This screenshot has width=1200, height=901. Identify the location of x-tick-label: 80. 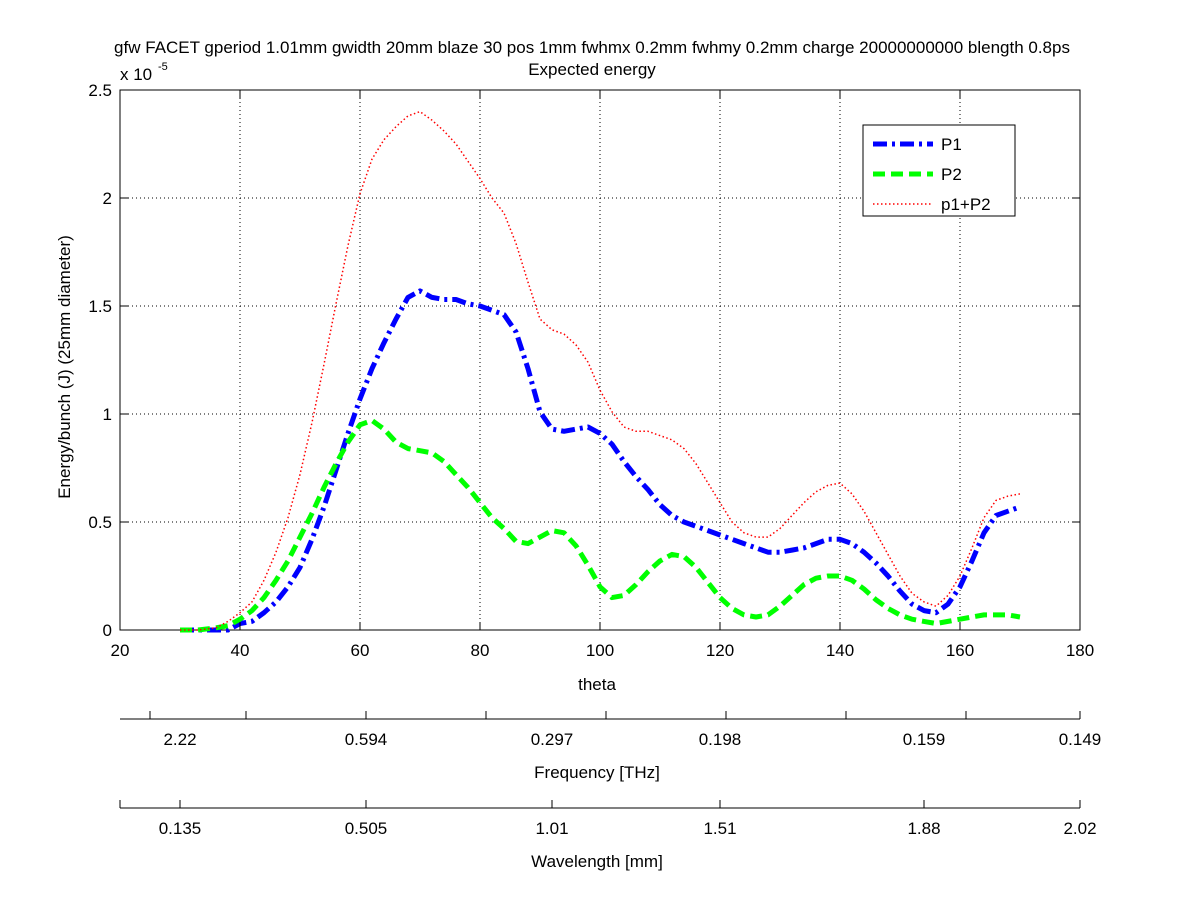
(480, 650).